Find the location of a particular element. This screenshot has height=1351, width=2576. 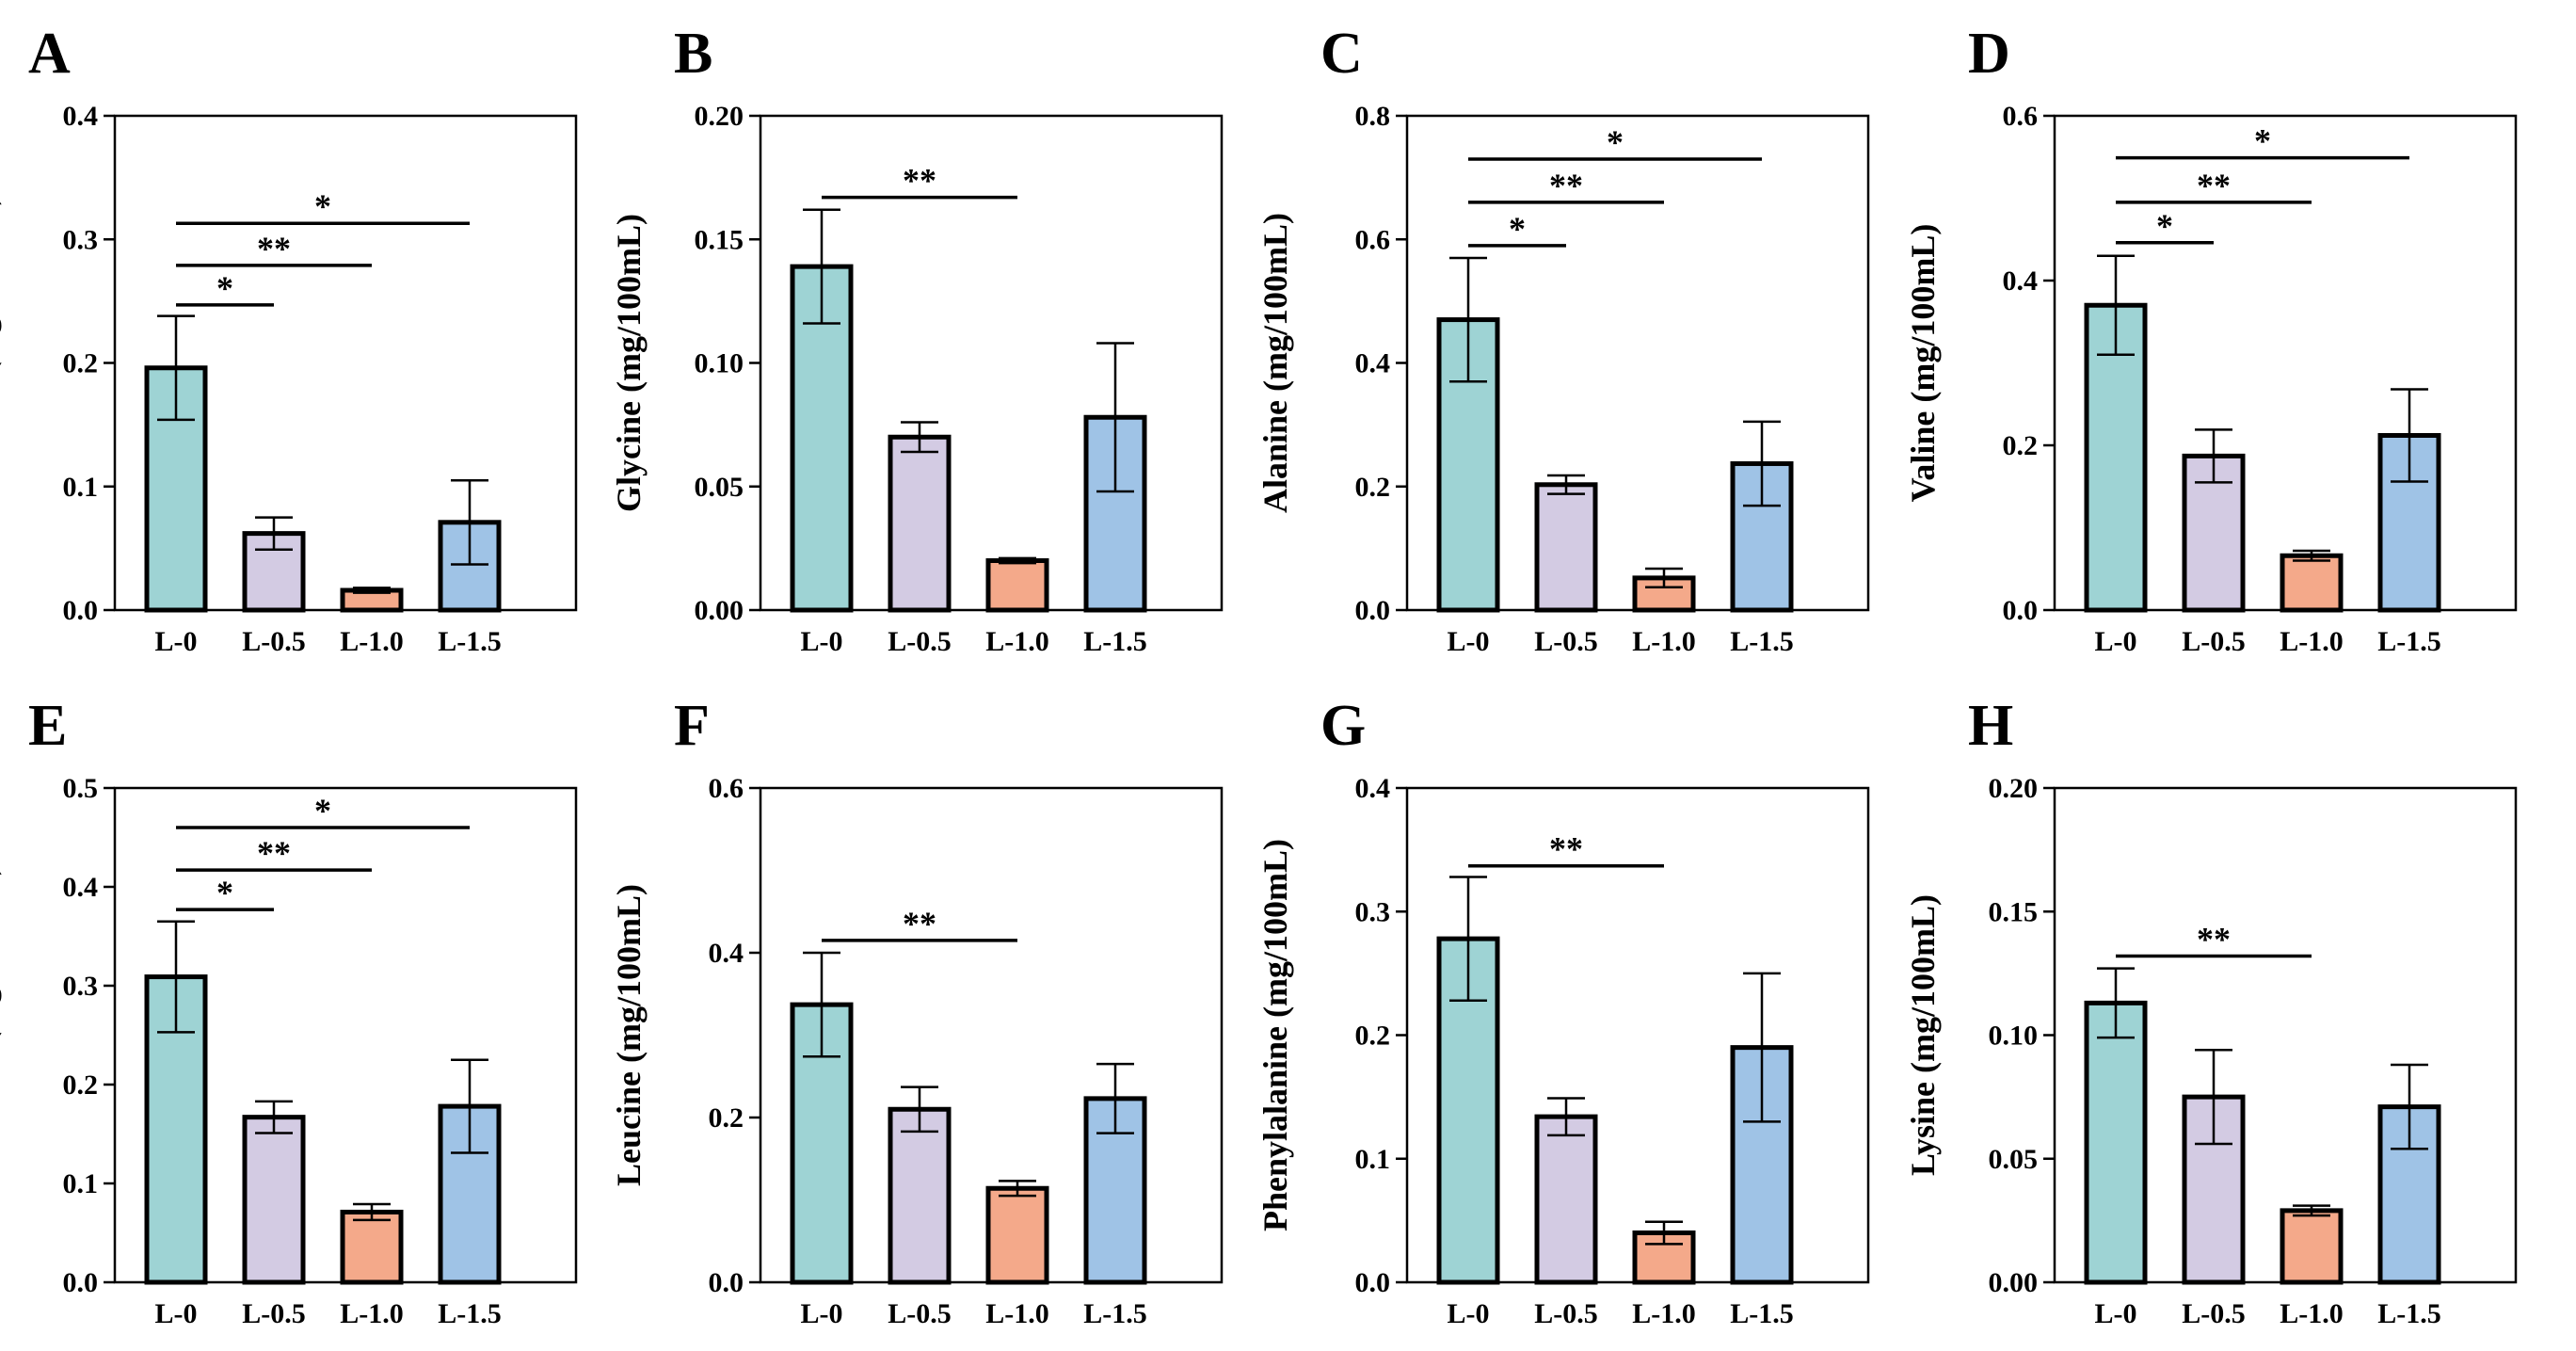

panel-g-letter: G is located at coordinates (1343, 726).